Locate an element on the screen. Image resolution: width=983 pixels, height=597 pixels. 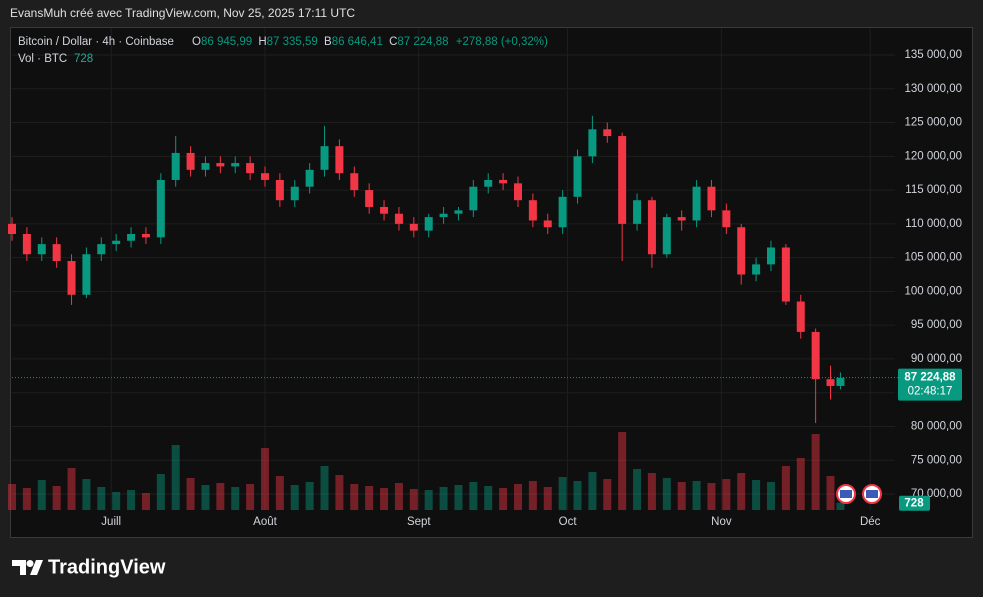
y-tick-label: 105 000,00 is located at coordinates (933, 258).